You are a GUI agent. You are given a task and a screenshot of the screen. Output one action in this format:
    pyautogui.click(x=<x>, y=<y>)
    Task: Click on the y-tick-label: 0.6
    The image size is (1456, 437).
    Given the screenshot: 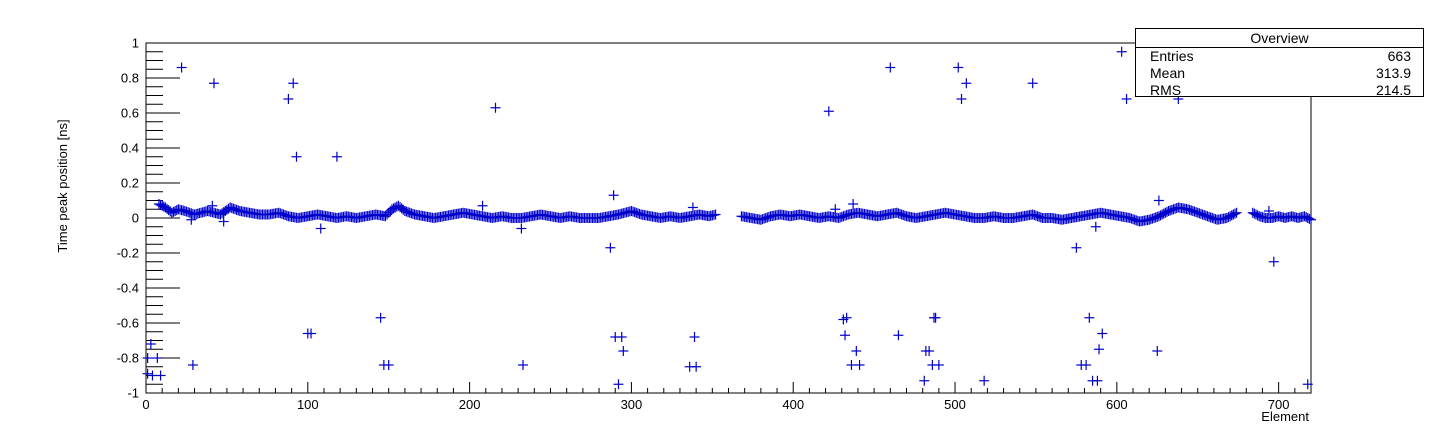 What is the action you would take?
    pyautogui.click(x=130, y=113)
    